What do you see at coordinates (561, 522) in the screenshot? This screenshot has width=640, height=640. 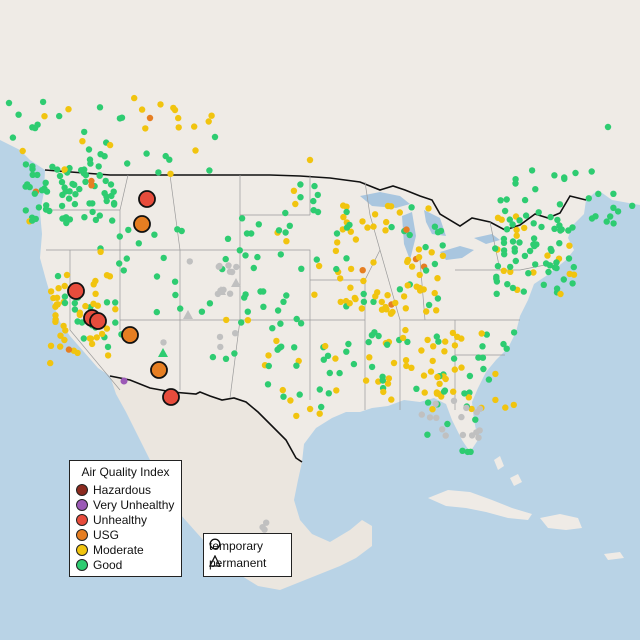 I see `hispaniola-land` at bounding box center [561, 522].